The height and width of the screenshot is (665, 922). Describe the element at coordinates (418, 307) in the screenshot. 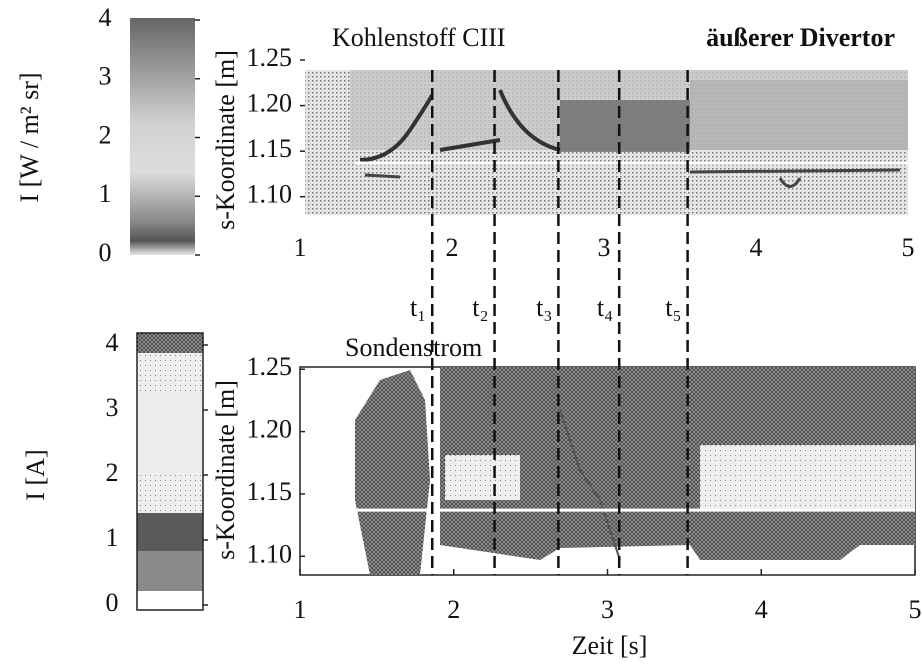

I see `time-marker-label: t₁` at that location.